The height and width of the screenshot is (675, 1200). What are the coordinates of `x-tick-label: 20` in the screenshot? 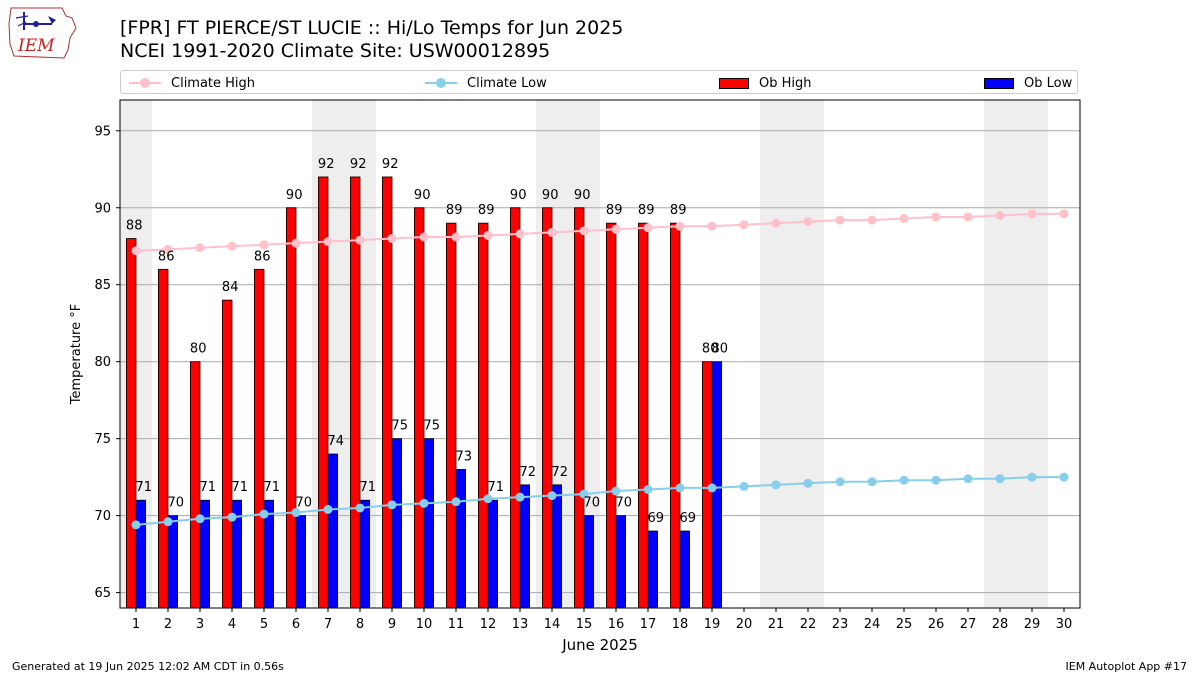 It's located at (744, 624).